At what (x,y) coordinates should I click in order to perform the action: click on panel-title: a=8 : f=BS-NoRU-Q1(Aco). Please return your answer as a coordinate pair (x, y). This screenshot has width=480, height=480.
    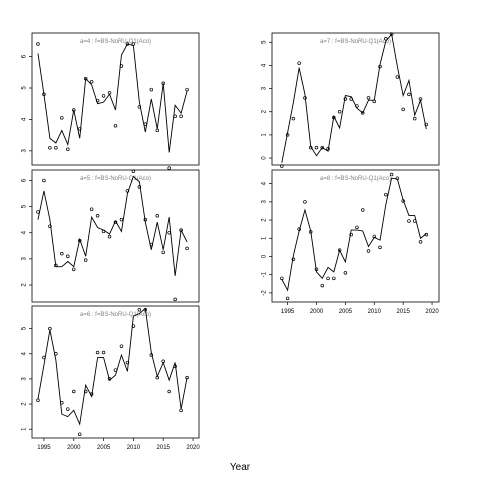
    Looking at the image, I should click on (355, 179).